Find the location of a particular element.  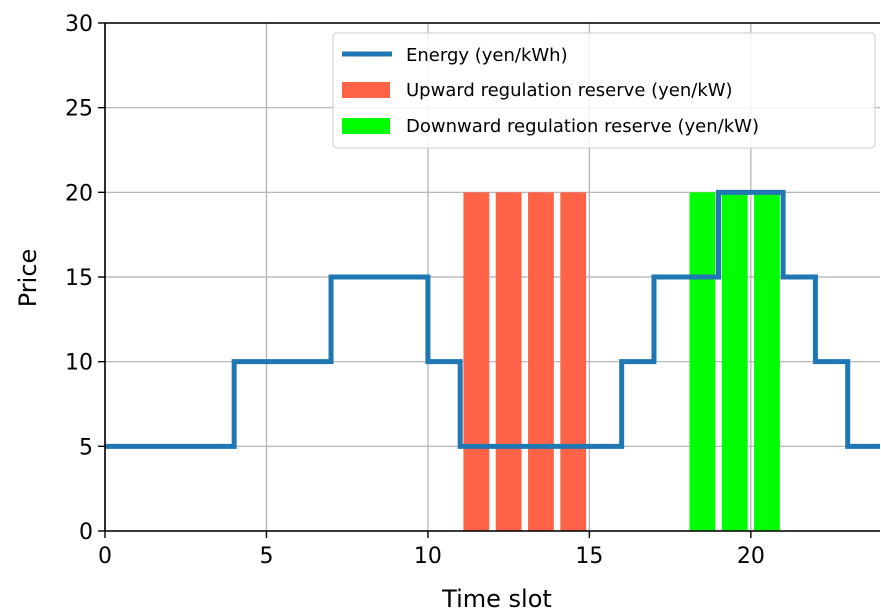

x-axis-label: Time slot is located at coordinates (496, 599).